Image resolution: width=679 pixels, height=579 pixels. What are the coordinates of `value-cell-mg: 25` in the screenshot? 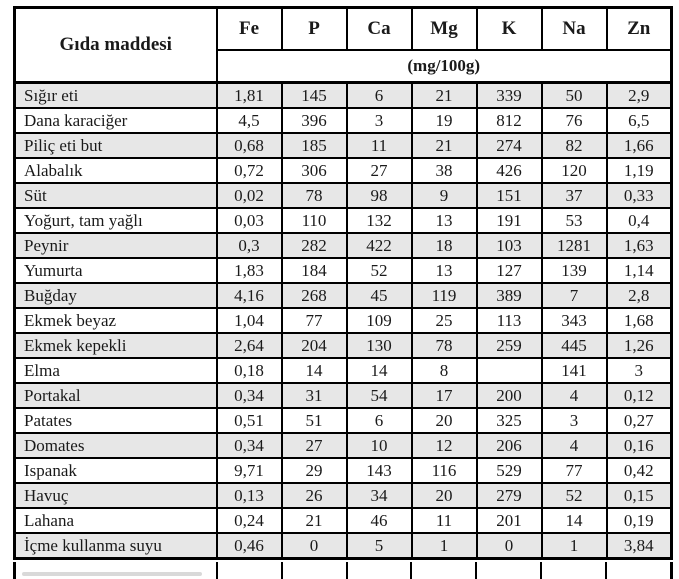 It's located at (444, 320).